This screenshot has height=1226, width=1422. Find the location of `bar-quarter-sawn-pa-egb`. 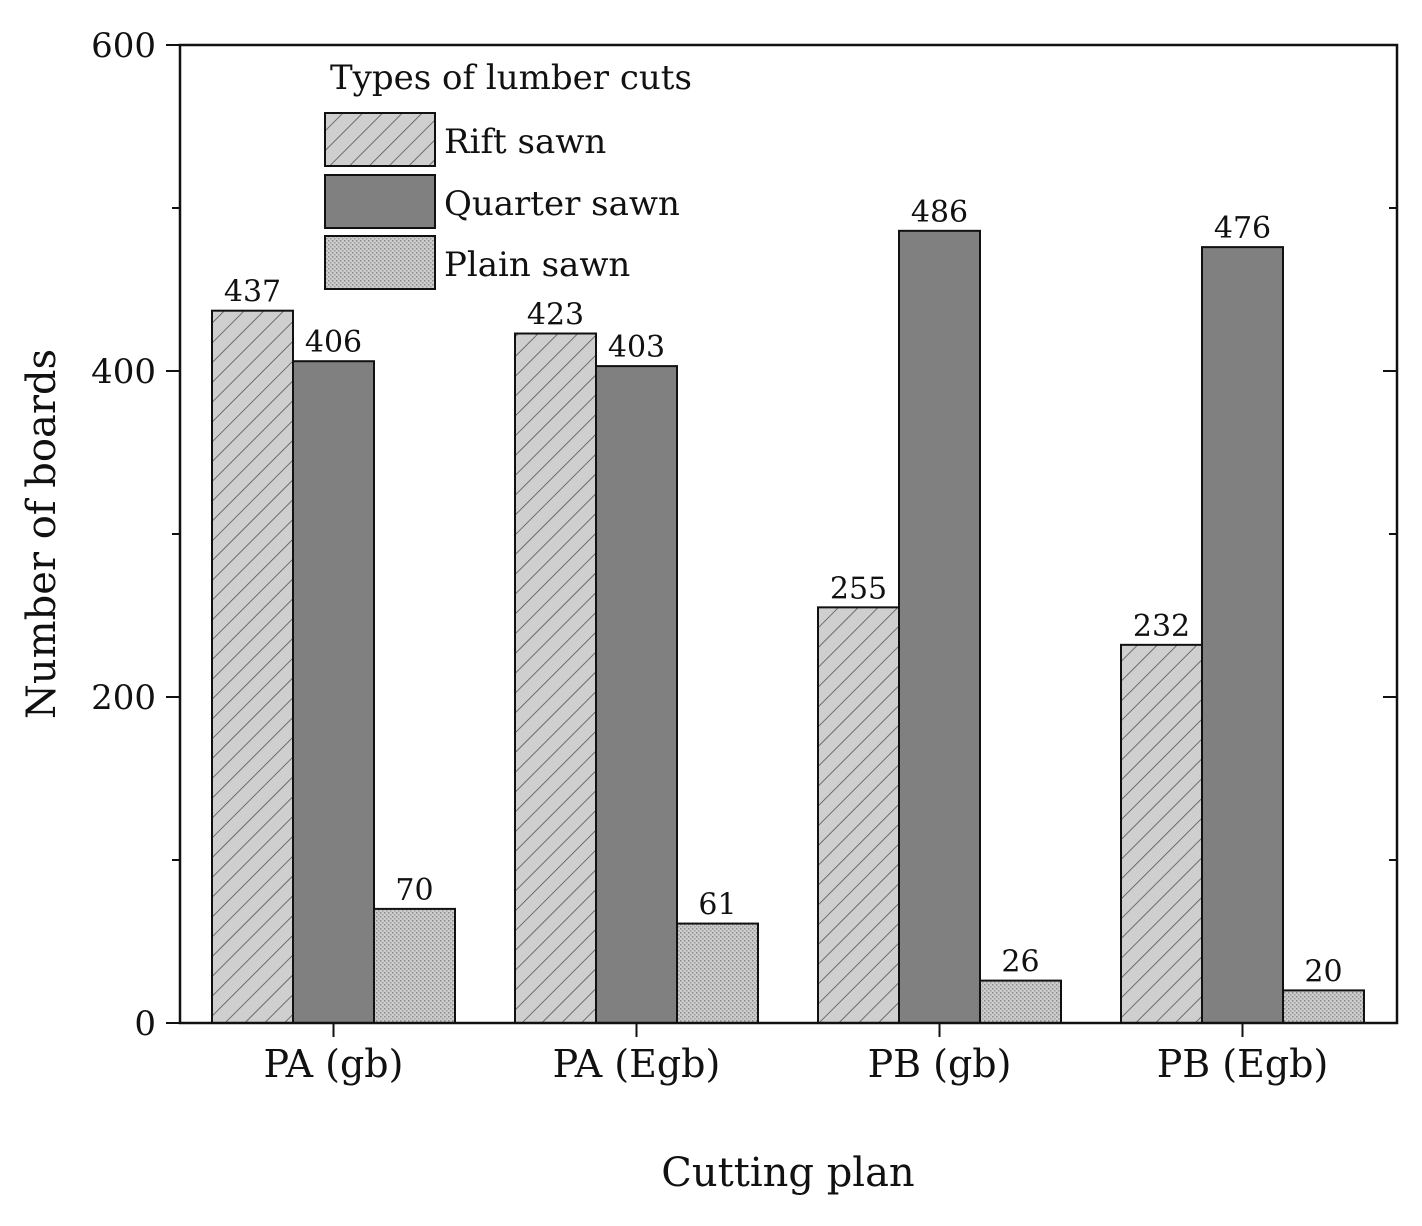

bar-quarter-sawn-pa-egb is located at coordinates (636, 694).